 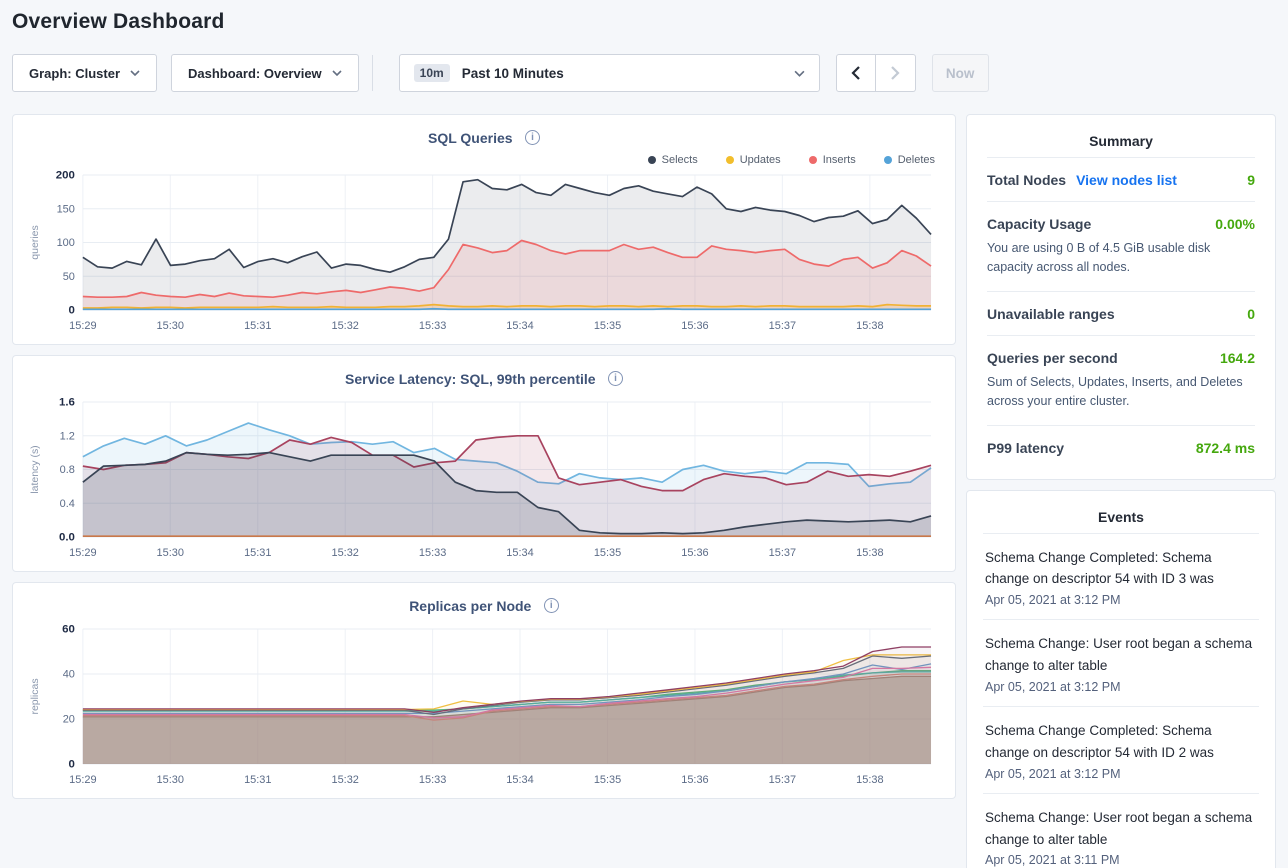 What do you see at coordinates (68, 629) in the screenshot?
I see `svg-text: 60` at bounding box center [68, 629].